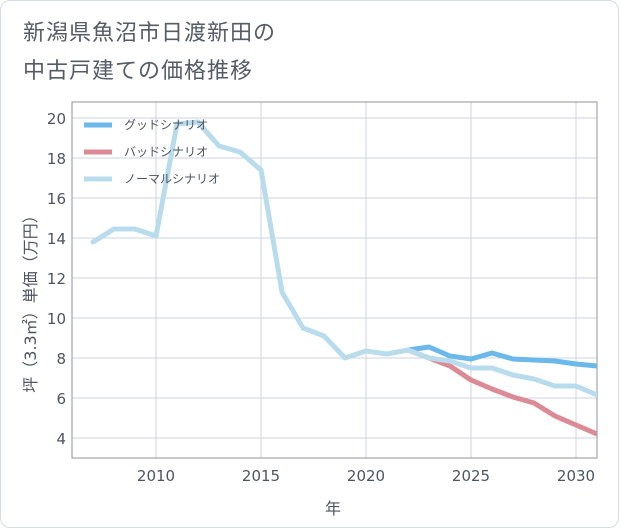 This screenshot has width=621, height=530. I want to click on y-tick-label: 8, so click(61, 359).